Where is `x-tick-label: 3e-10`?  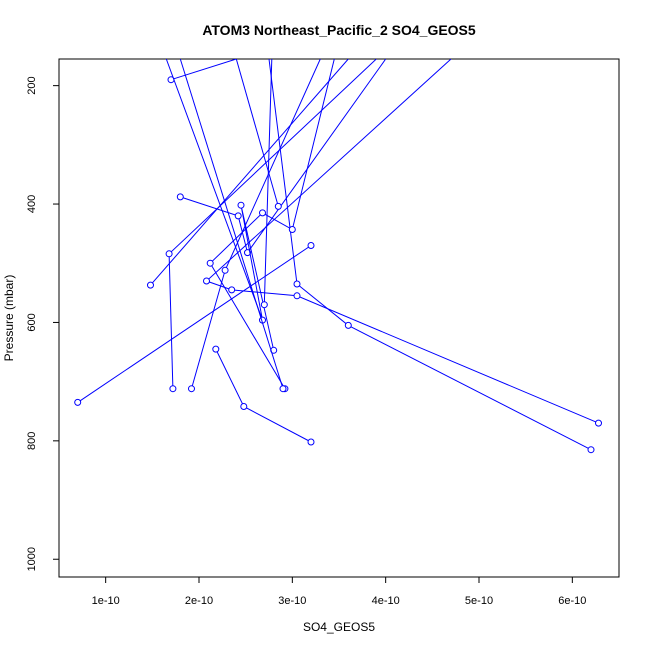
x-tick-label: 3e-10 is located at coordinates (292, 601).